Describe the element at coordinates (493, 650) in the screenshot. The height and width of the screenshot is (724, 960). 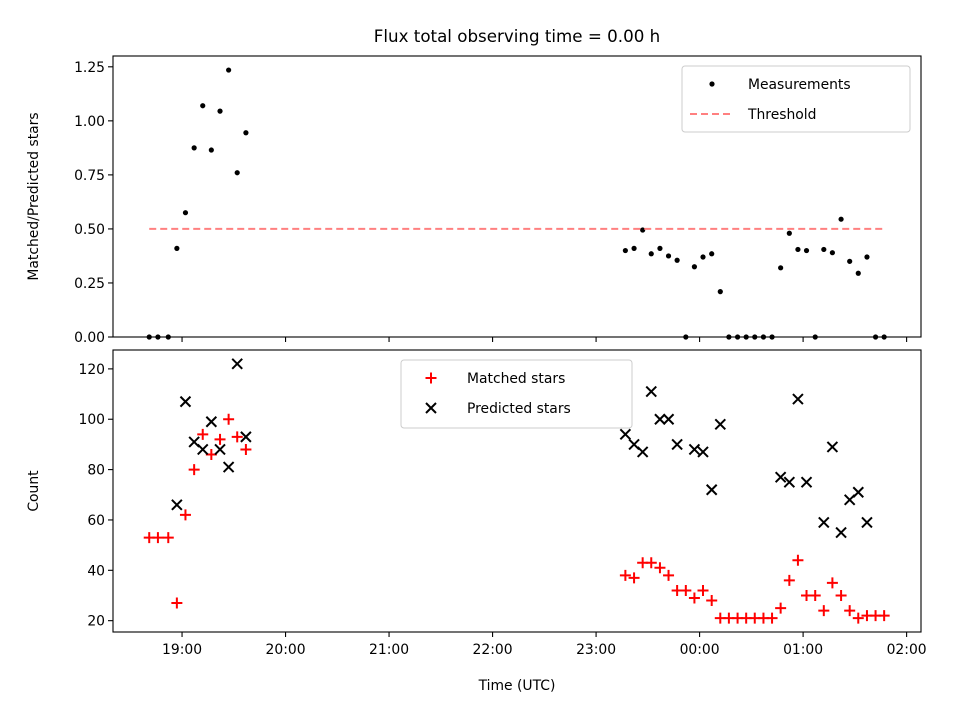
I see `x-tick-label: 22:00` at that location.